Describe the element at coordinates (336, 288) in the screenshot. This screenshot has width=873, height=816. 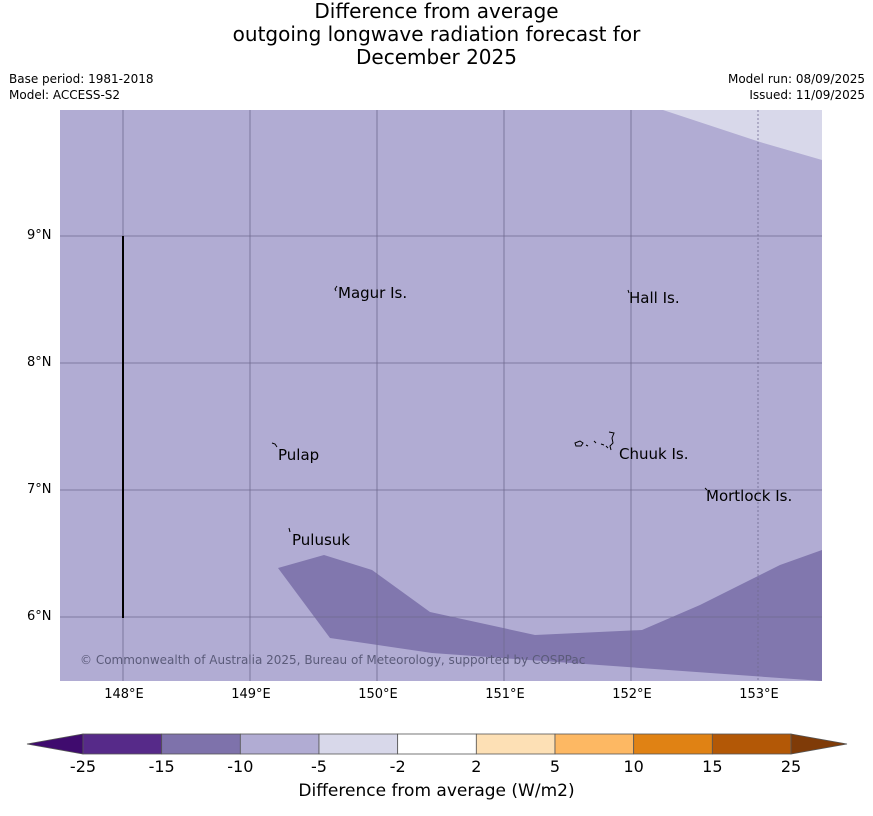
I see `magur-island-shape` at that location.